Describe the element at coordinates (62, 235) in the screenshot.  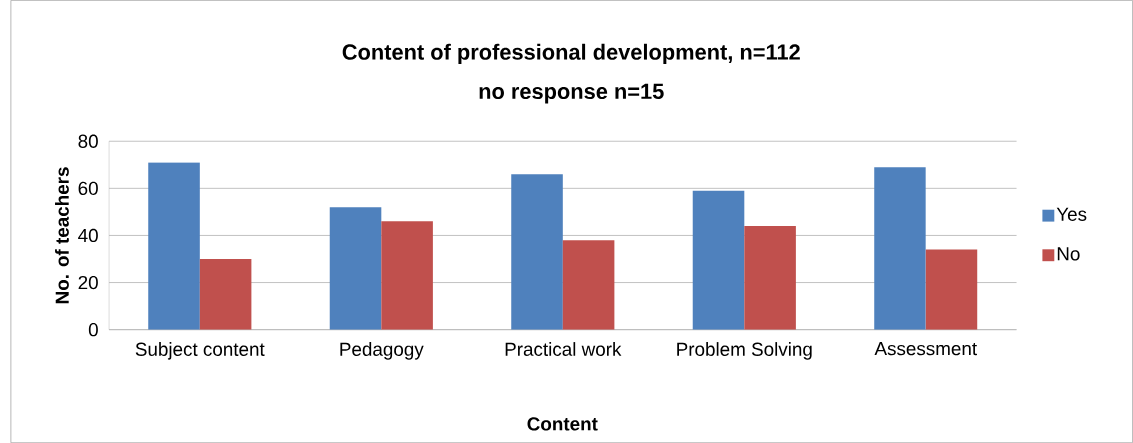
I see `y-axis-title: No. of teachers` at that location.